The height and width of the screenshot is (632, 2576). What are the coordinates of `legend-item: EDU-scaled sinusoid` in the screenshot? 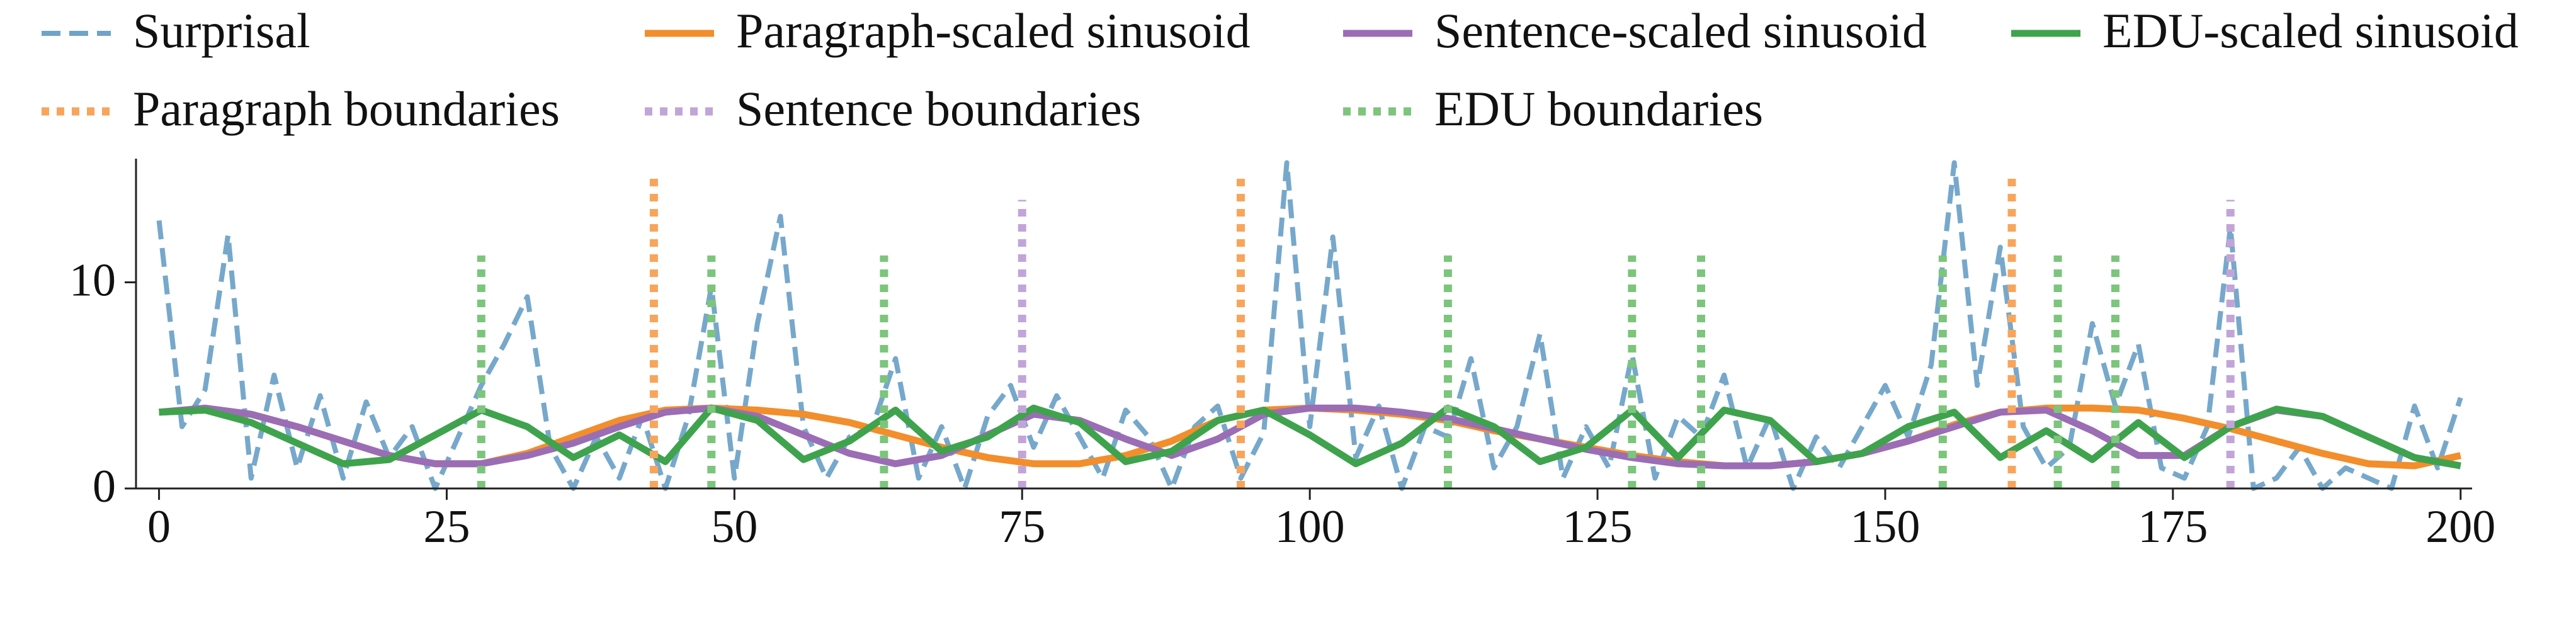 It's located at (2265, 30).